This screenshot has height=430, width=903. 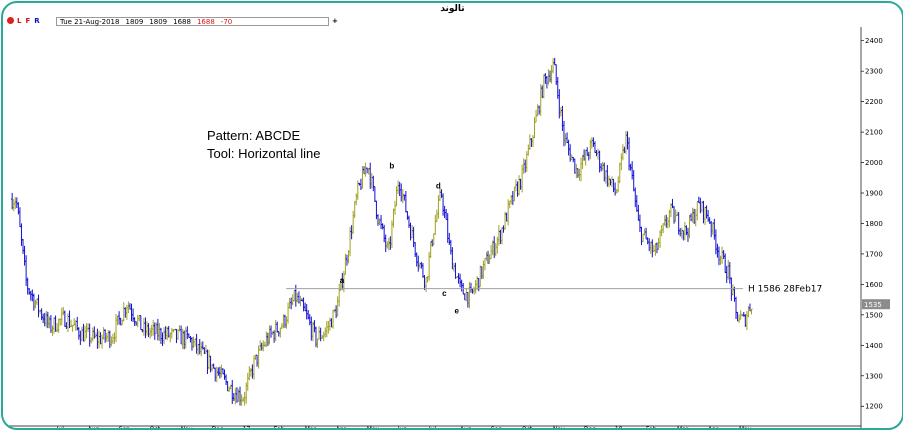 What do you see at coordinates (19, 21) in the screenshot?
I see `flag-l: L` at bounding box center [19, 21].